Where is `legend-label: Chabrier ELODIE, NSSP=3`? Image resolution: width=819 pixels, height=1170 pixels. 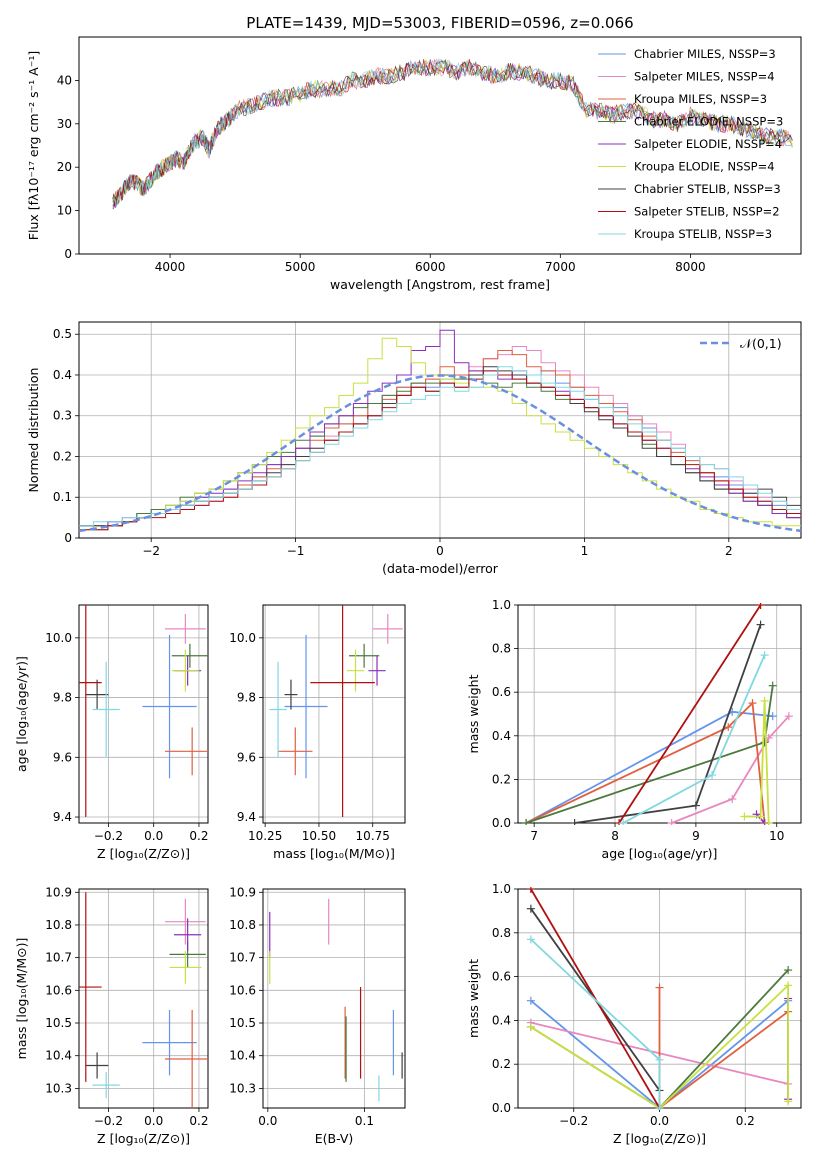 legend-label: Chabrier ELODIE, NSSP=3 is located at coordinates (708, 122).